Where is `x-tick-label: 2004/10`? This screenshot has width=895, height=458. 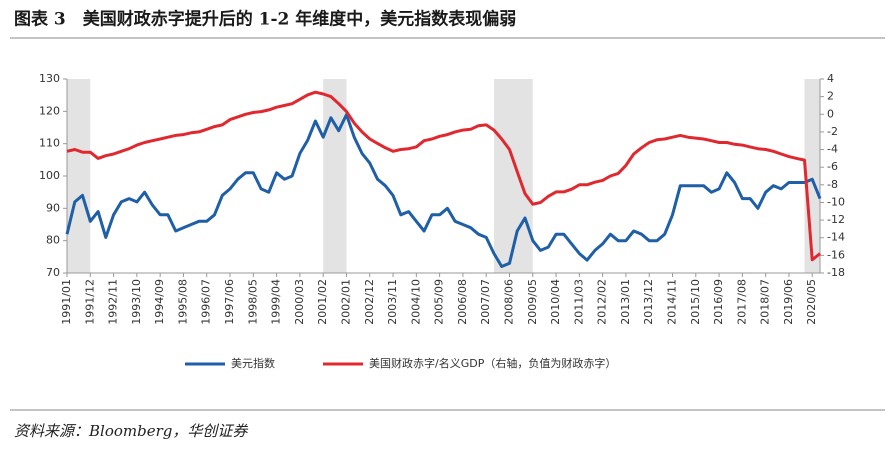 x-tick-label: 2004/10 is located at coordinates (415, 302).